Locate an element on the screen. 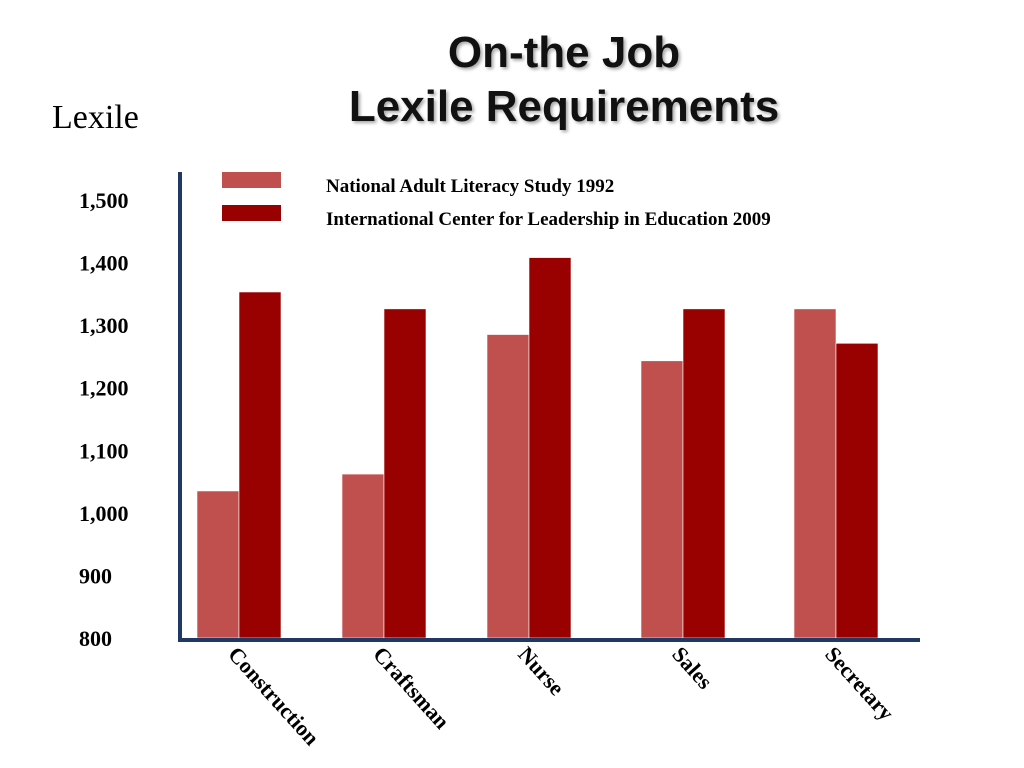  category-labels: Construction Craftsman Nurse Sales Secretary is located at coordinates (561, 696).